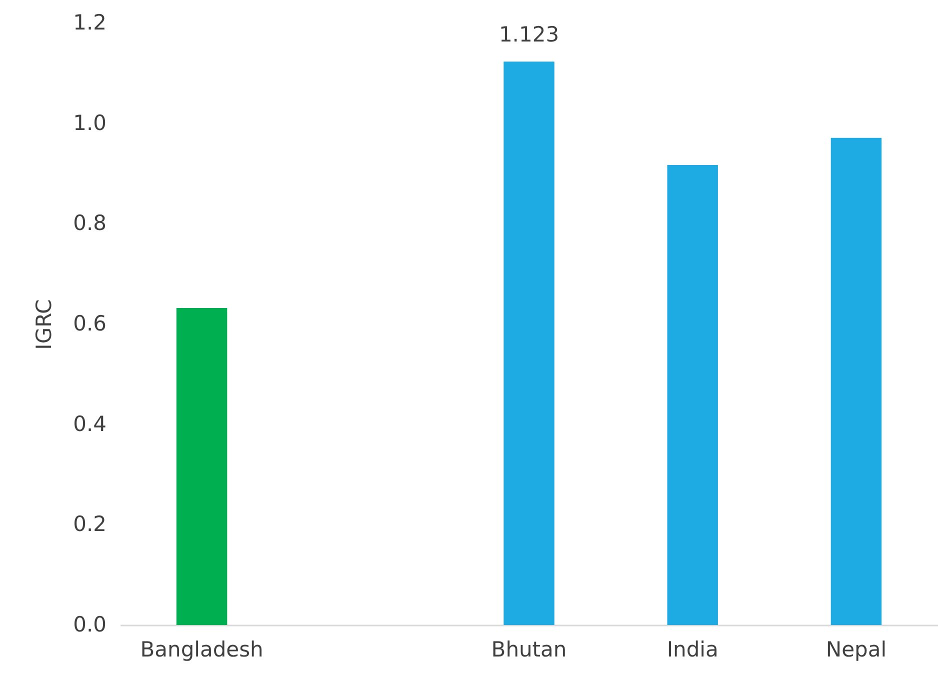  I want to click on y-tick-label: 0.8, so click(89, 223).